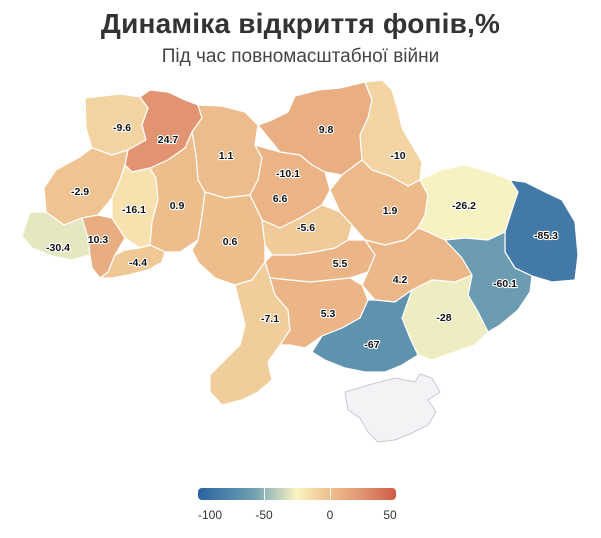 The width and height of the screenshot is (601, 538). What do you see at coordinates (134, 210) in the screenshot?
I see `region-value-label: -16.1` at bounding box center [134, 210].